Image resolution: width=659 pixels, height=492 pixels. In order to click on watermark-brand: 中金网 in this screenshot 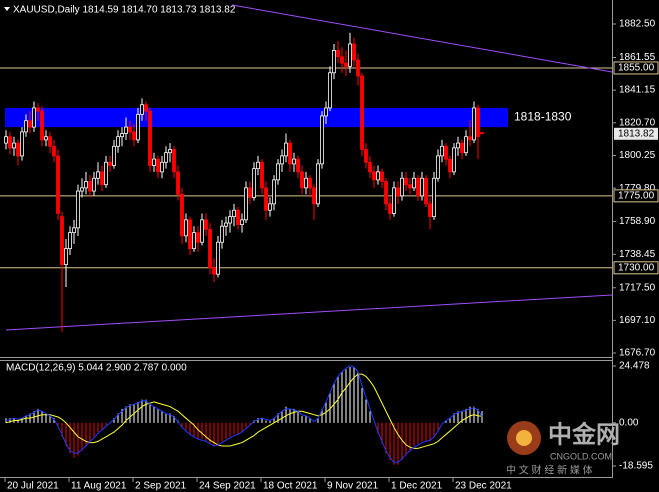, I will do `click(584, 434)`.